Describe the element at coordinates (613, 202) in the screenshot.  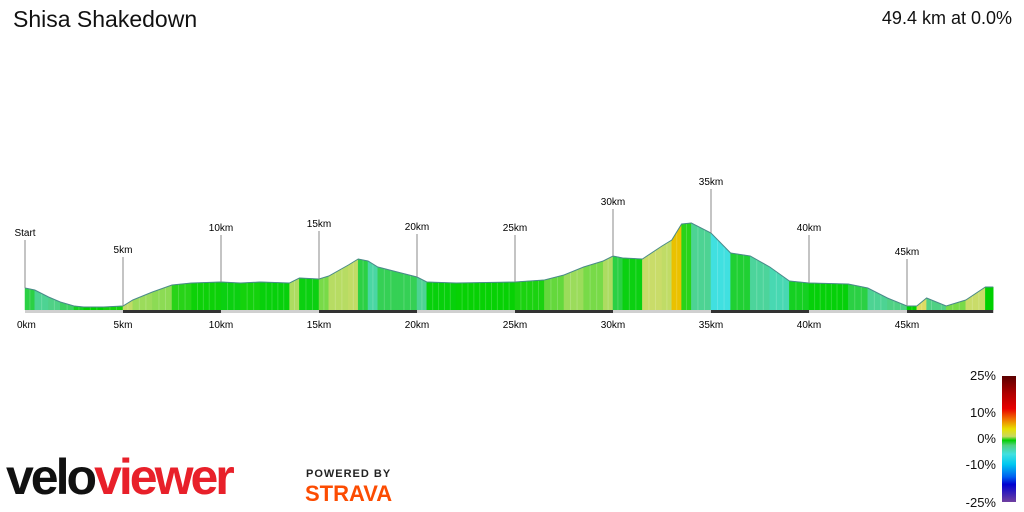
I see `distance-marker-label: 30km` at that location.